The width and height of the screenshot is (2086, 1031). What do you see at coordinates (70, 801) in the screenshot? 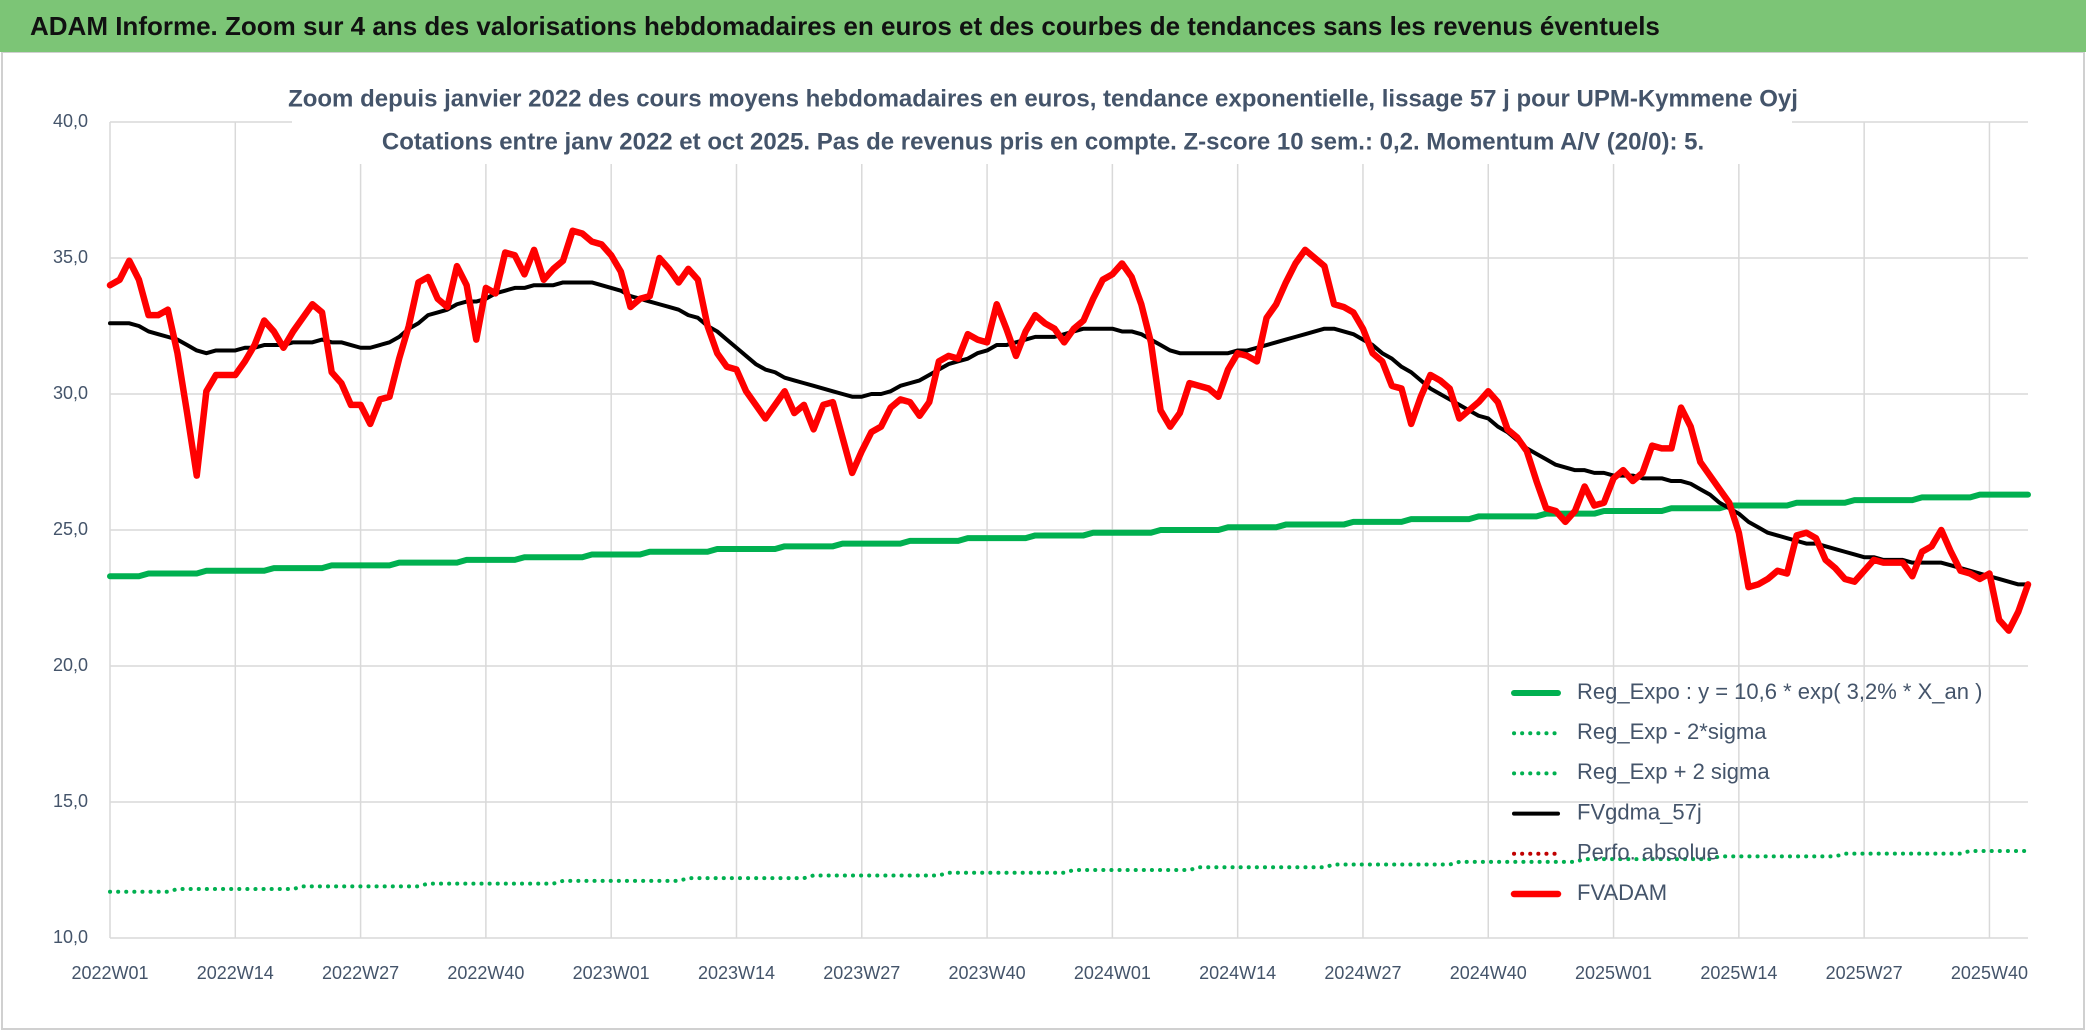
I see `y-tick-label: 15,0` at bounding box center [70, 801].